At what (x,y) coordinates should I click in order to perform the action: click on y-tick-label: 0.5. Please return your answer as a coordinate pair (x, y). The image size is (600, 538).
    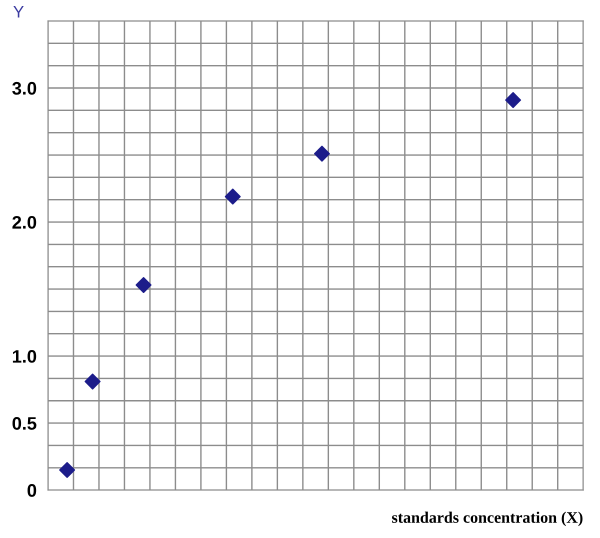
    Looking at the image, I should click on (24, 423).